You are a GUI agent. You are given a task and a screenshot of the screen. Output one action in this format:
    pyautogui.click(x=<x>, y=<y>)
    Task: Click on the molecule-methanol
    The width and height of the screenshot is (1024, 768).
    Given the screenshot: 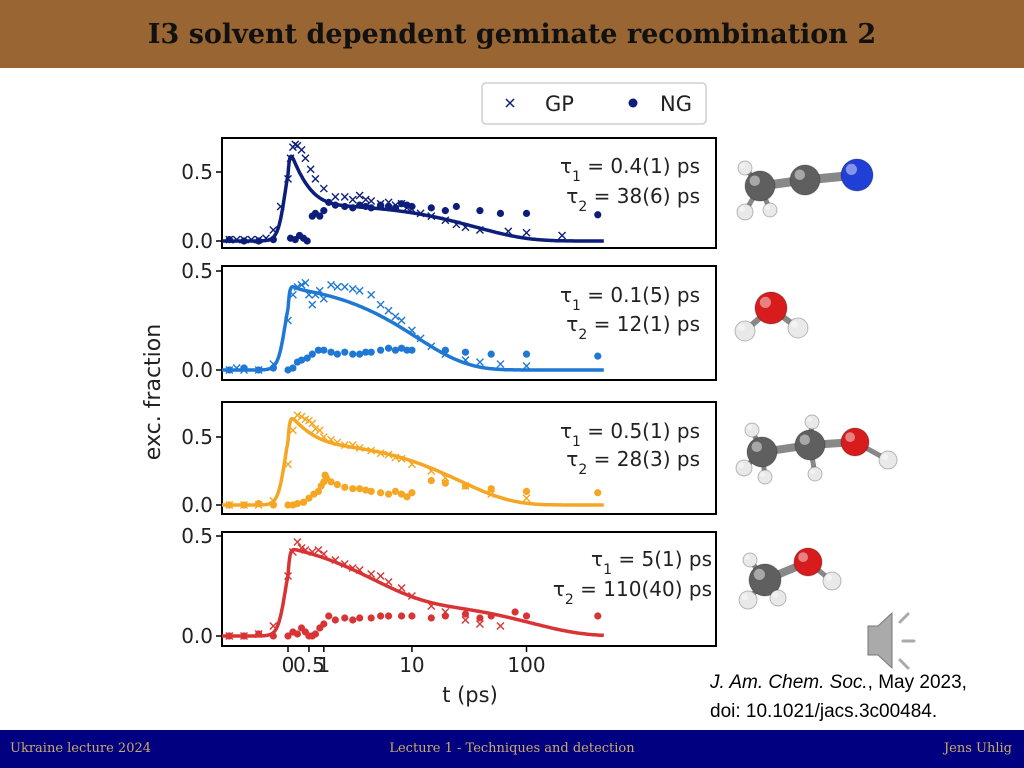 What is the action you would take?
    pyautogui.click(x=790, y=578)
    